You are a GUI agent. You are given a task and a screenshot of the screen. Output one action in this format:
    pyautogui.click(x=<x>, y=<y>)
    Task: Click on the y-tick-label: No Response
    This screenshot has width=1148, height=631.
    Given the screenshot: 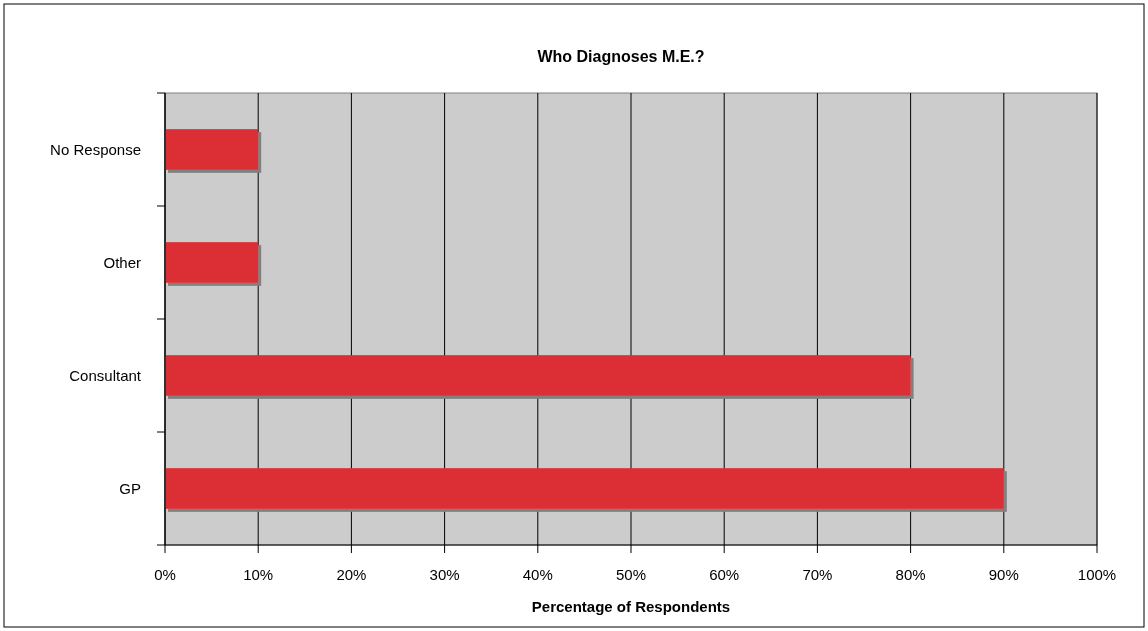 What is the action you would take?
    pyautogui.click(x=95, y=149)
    